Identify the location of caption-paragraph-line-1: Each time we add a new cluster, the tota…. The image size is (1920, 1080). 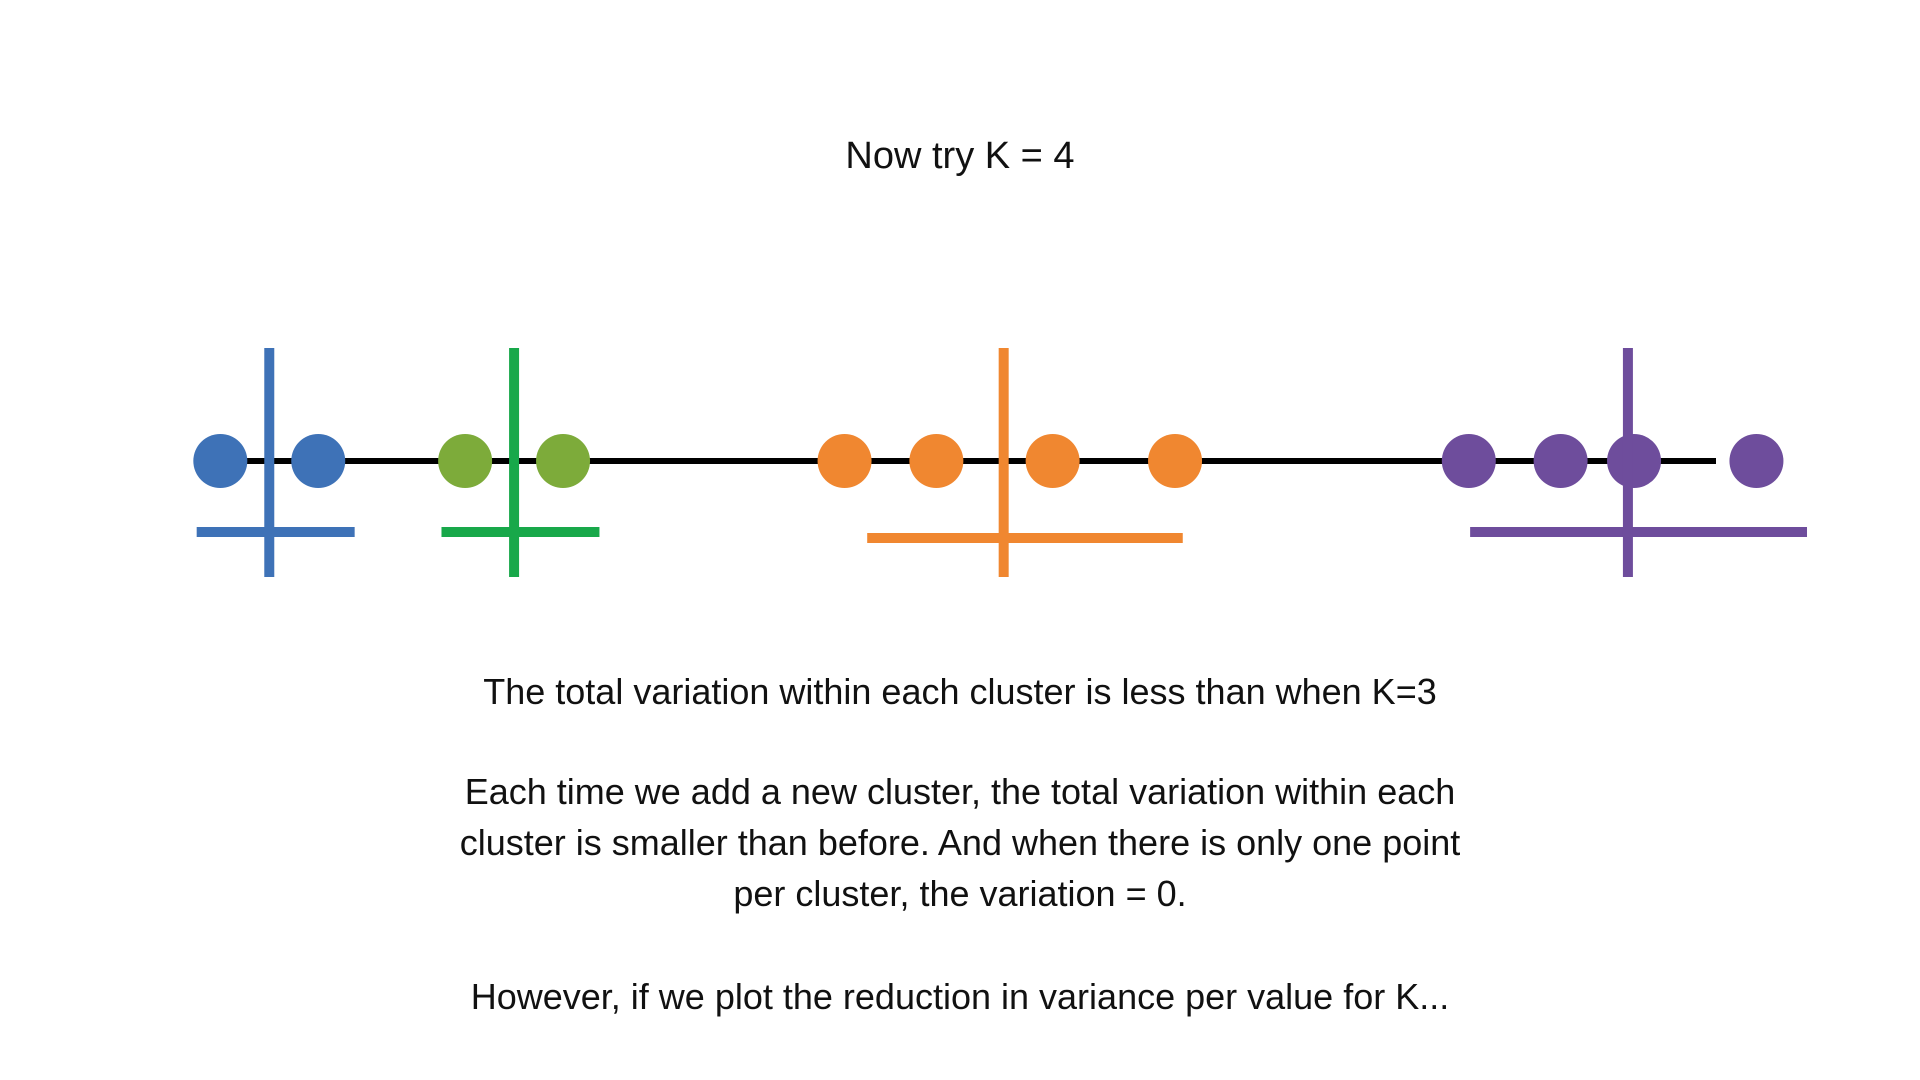
(960, 791).